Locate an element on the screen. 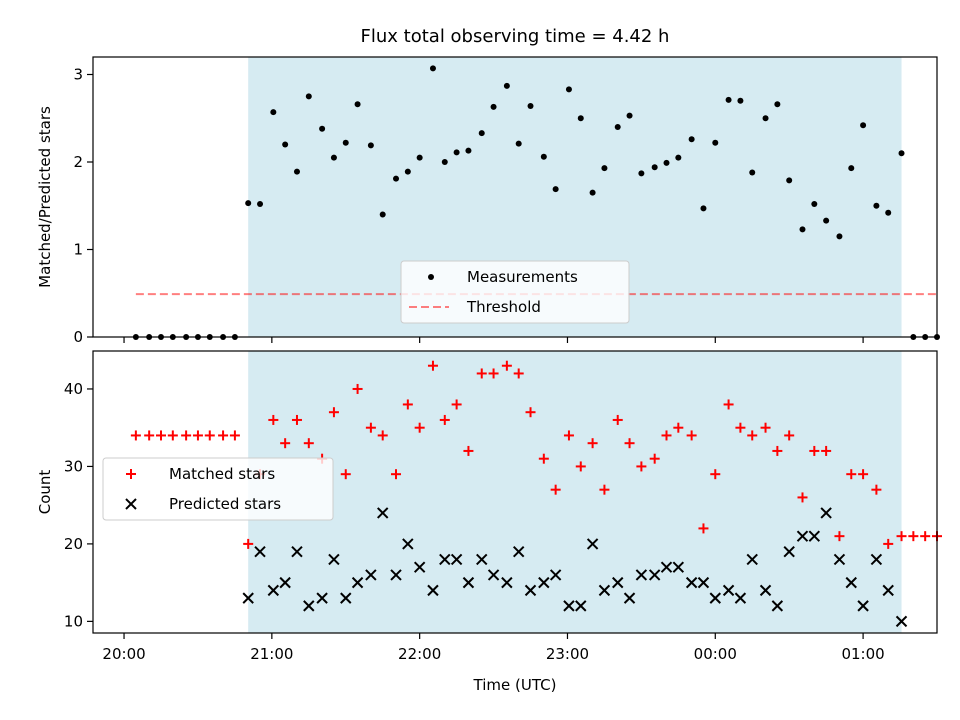 Image resolution: width=960 pixels, height=720 pixels. legend-box is located at coordinates (218, 489).